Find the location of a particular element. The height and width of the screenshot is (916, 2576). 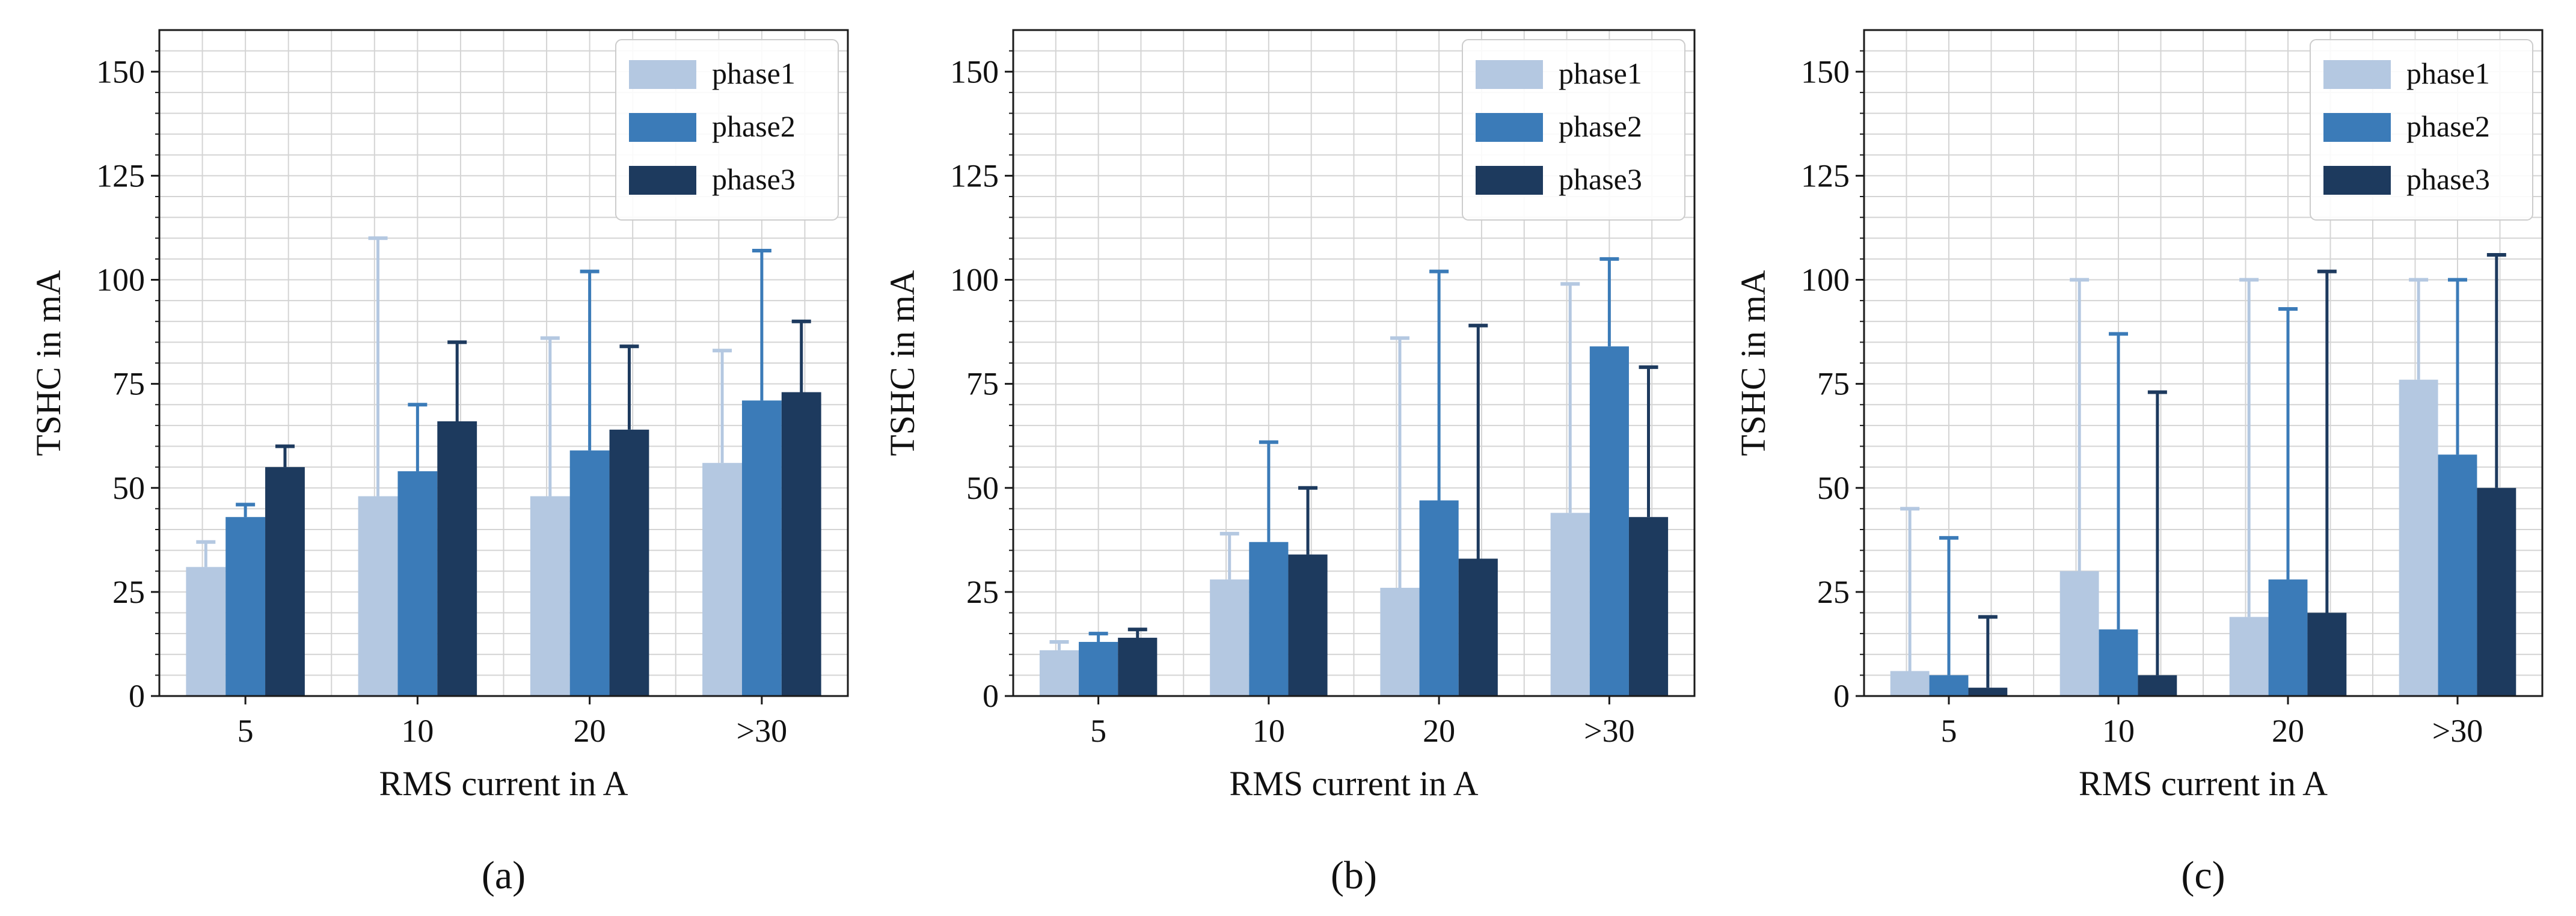

panel-caption: (a) is located at coordinates (504, 875).